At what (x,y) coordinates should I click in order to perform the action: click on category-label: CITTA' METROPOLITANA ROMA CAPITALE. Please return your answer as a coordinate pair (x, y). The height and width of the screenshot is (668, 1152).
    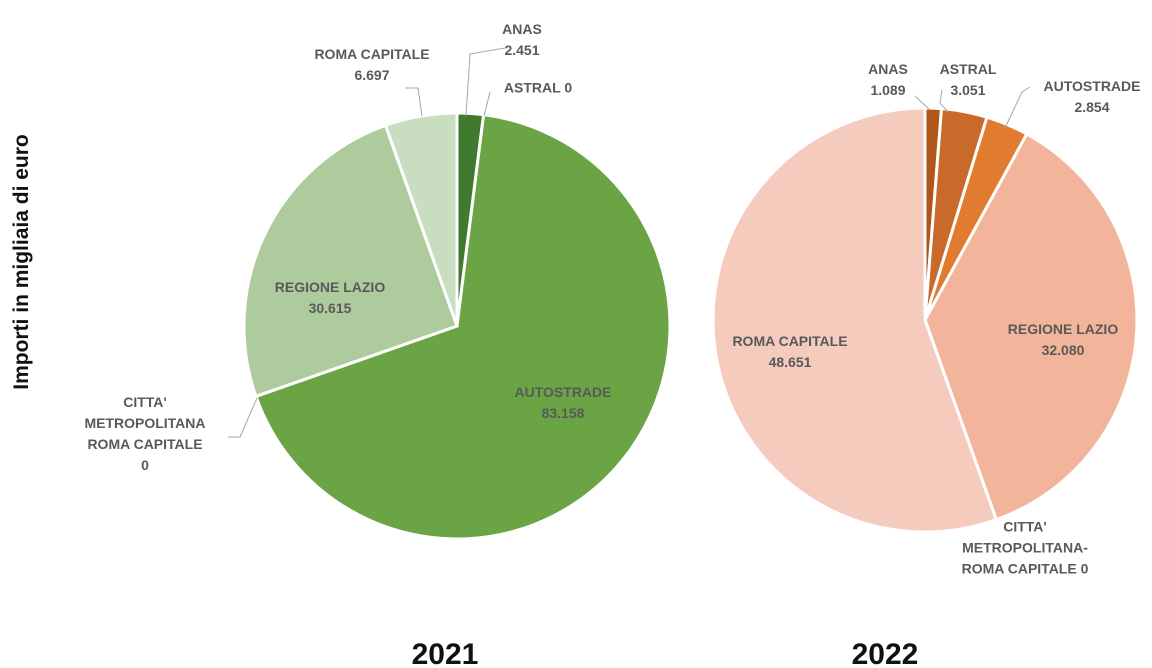
    Looking at the image, I should click on (145, 423).